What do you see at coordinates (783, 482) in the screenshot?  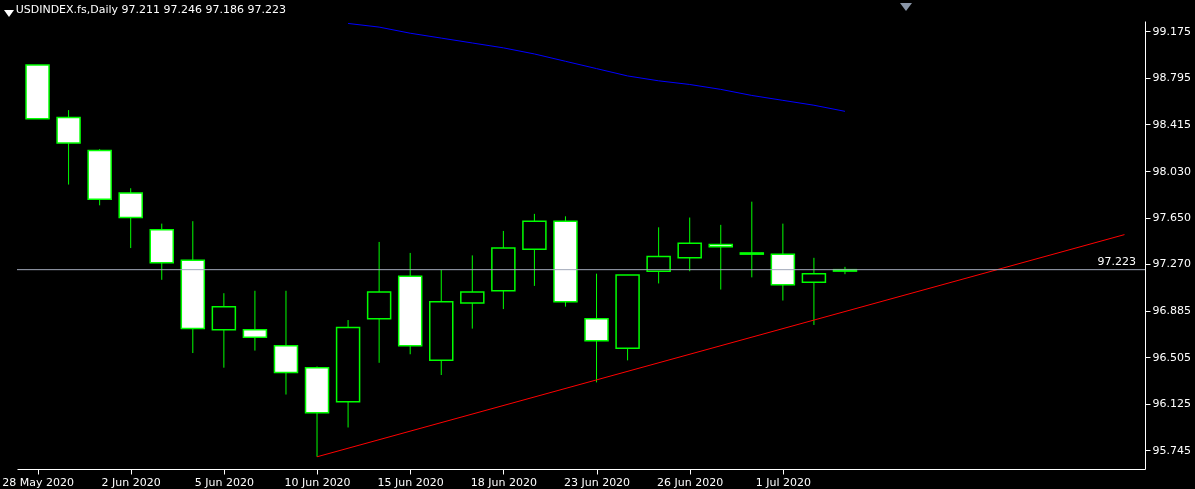 I see `x-tick-label: 1 Jul 2020` at bounding box center [783, 482].